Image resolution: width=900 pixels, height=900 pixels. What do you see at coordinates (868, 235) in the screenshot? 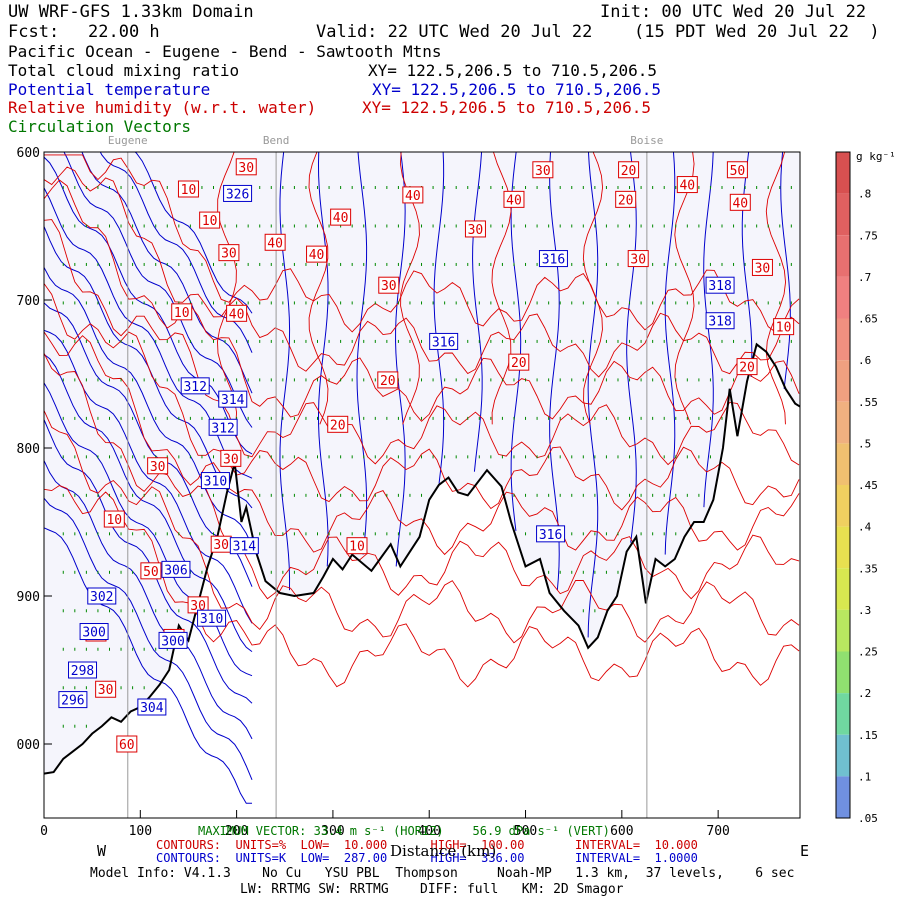
I see `colorbar-label: .75` at bounding box center [868, 235].